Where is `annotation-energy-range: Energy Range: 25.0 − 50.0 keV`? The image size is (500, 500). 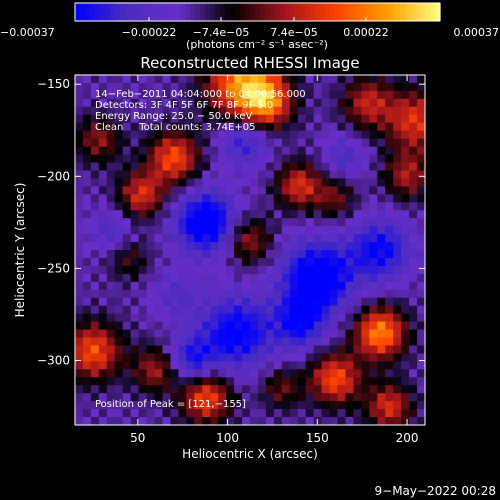
annotation-energy-range: Energy Range: 25.0 − 50.0 keV is located at coordinates (173, 116).